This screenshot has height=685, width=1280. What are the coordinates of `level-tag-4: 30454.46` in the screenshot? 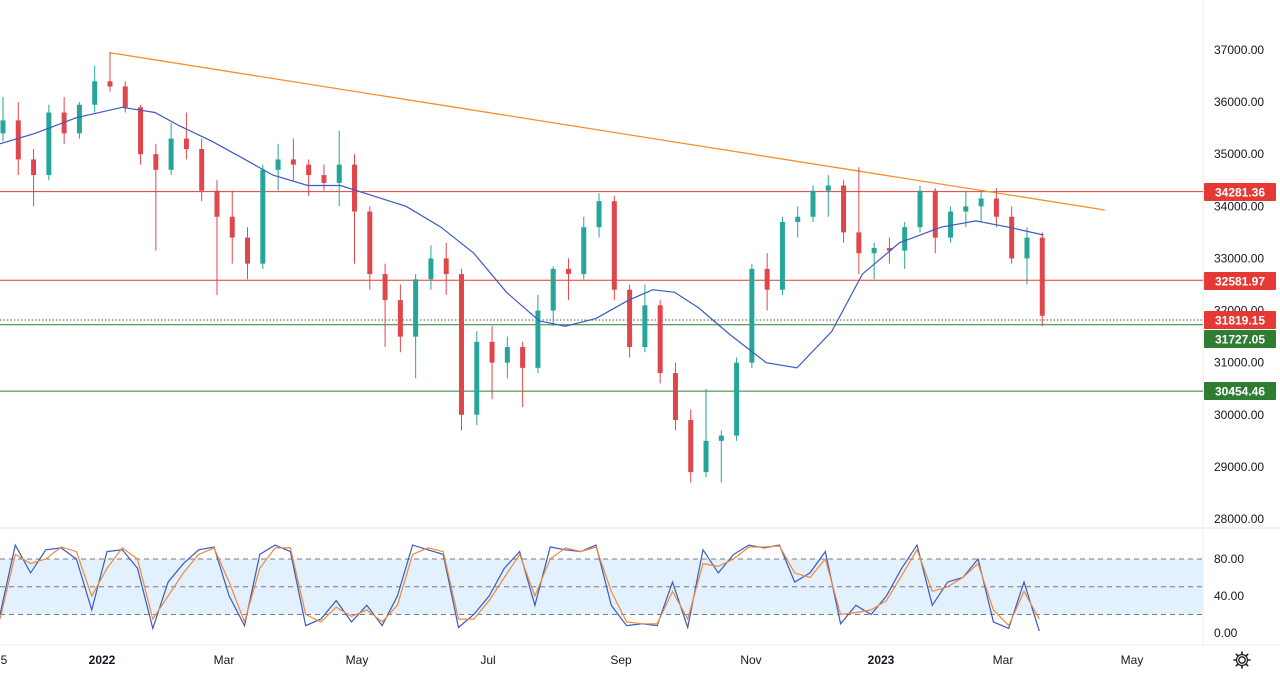 It's located at (1240, 391).